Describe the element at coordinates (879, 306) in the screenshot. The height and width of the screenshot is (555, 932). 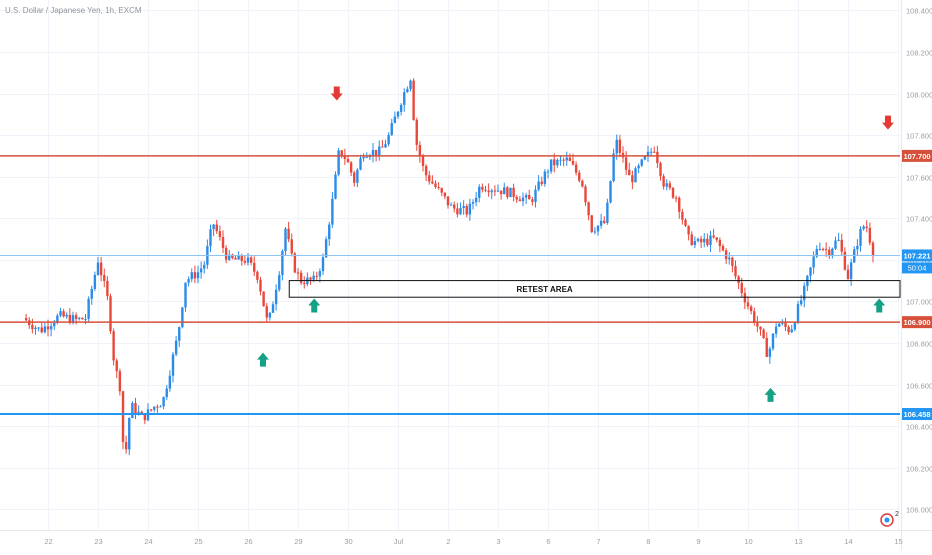
I see `arrow-up-icon` at that location.